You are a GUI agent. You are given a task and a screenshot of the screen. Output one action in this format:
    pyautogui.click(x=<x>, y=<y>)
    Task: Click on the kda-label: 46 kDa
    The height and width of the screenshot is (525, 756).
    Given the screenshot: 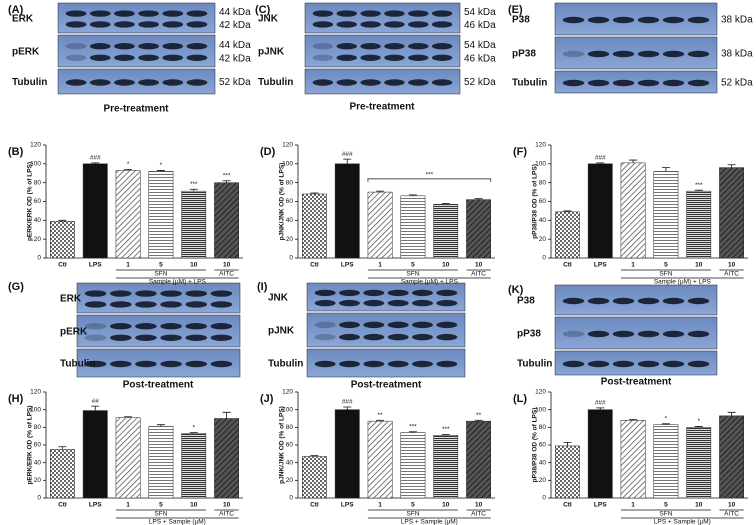 What is the action you would take?
    pyautogui.click(x=480, y=58)
    